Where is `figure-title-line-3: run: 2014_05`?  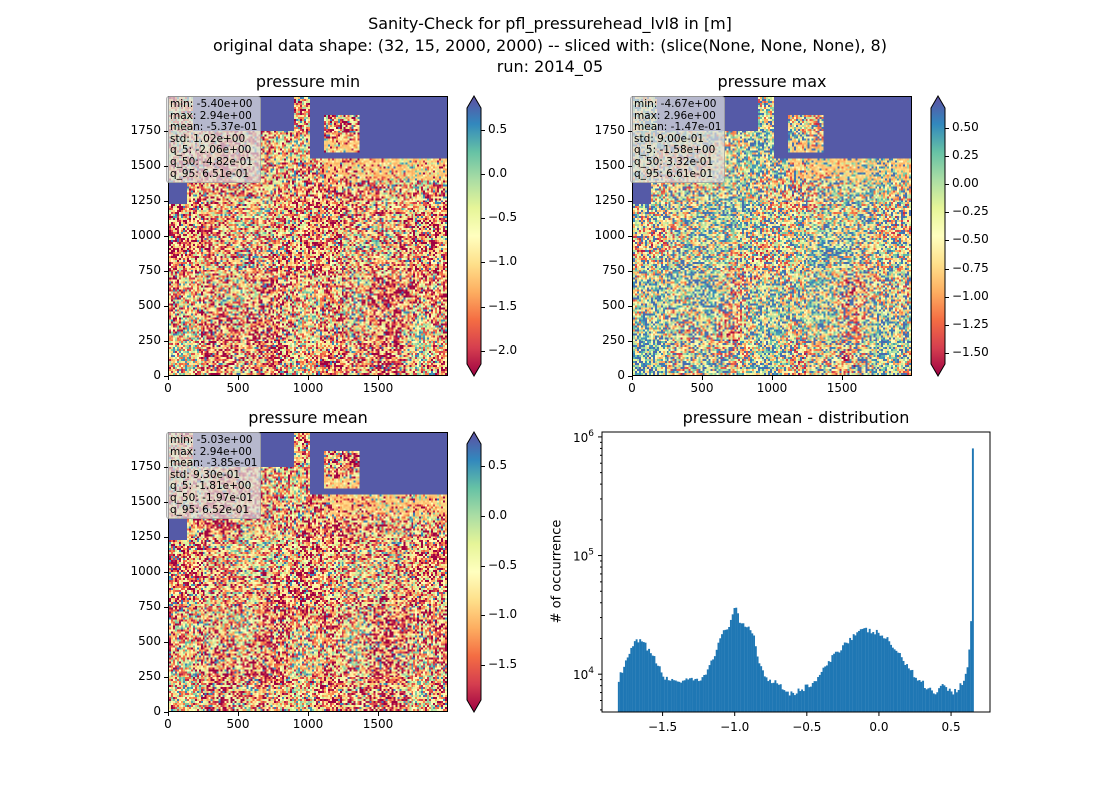 figure-title-line-3: run: 2014_05 is located at coordinates (550, 66).